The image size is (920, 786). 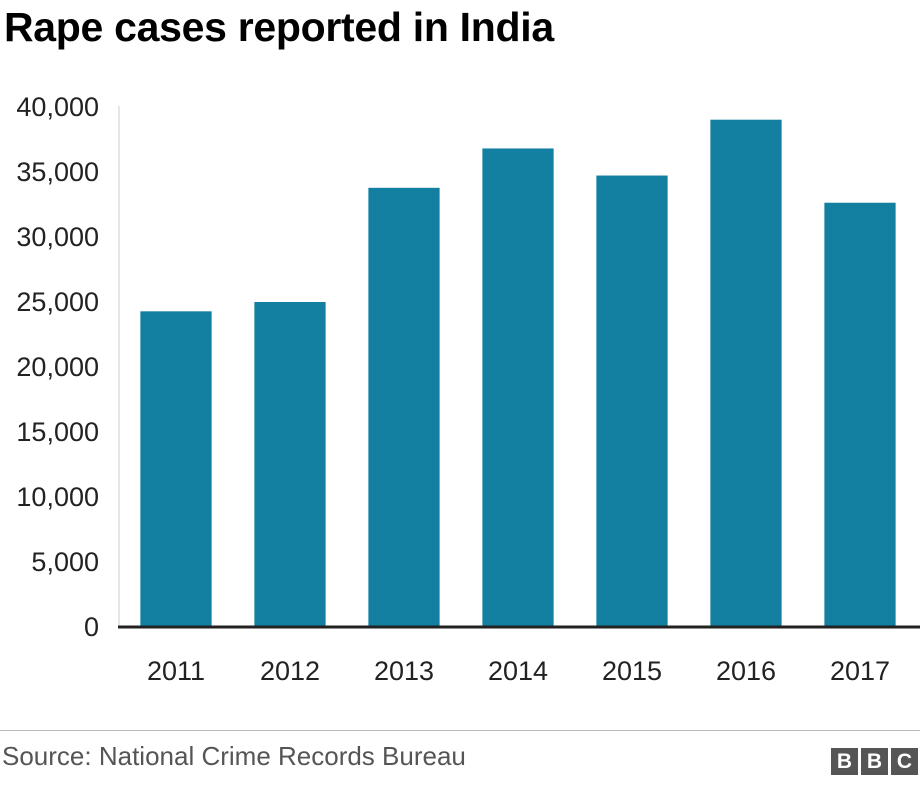 I want to click on y-tick-label: 0, so click(x=91, y=627).